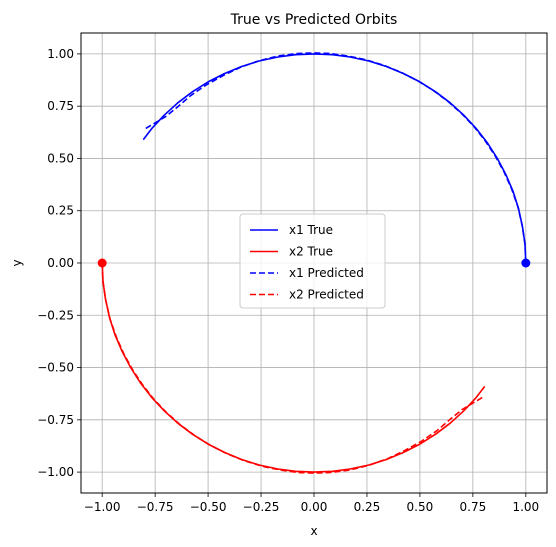  I want to click on x-tick-label: 0.50, so click(420, 507).